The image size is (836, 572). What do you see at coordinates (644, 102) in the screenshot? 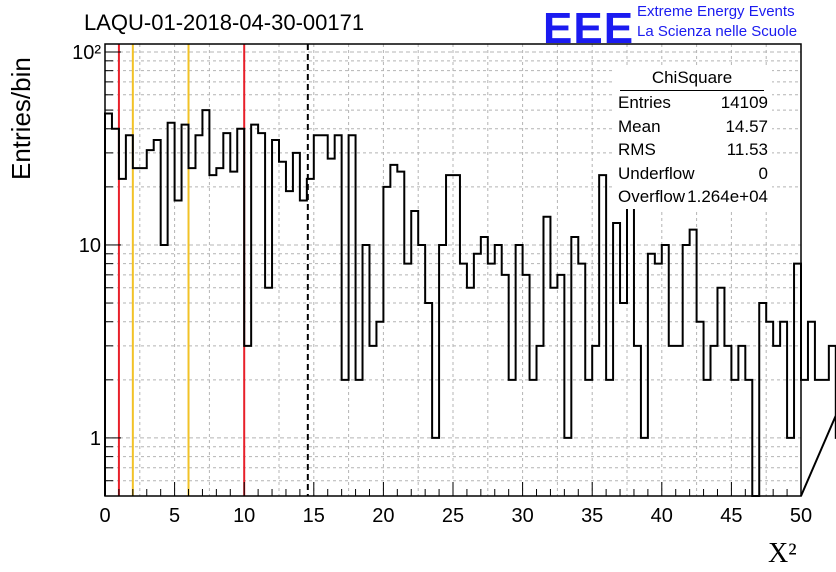
I see `stats-label: Entries` at bounding box center [644, 102].